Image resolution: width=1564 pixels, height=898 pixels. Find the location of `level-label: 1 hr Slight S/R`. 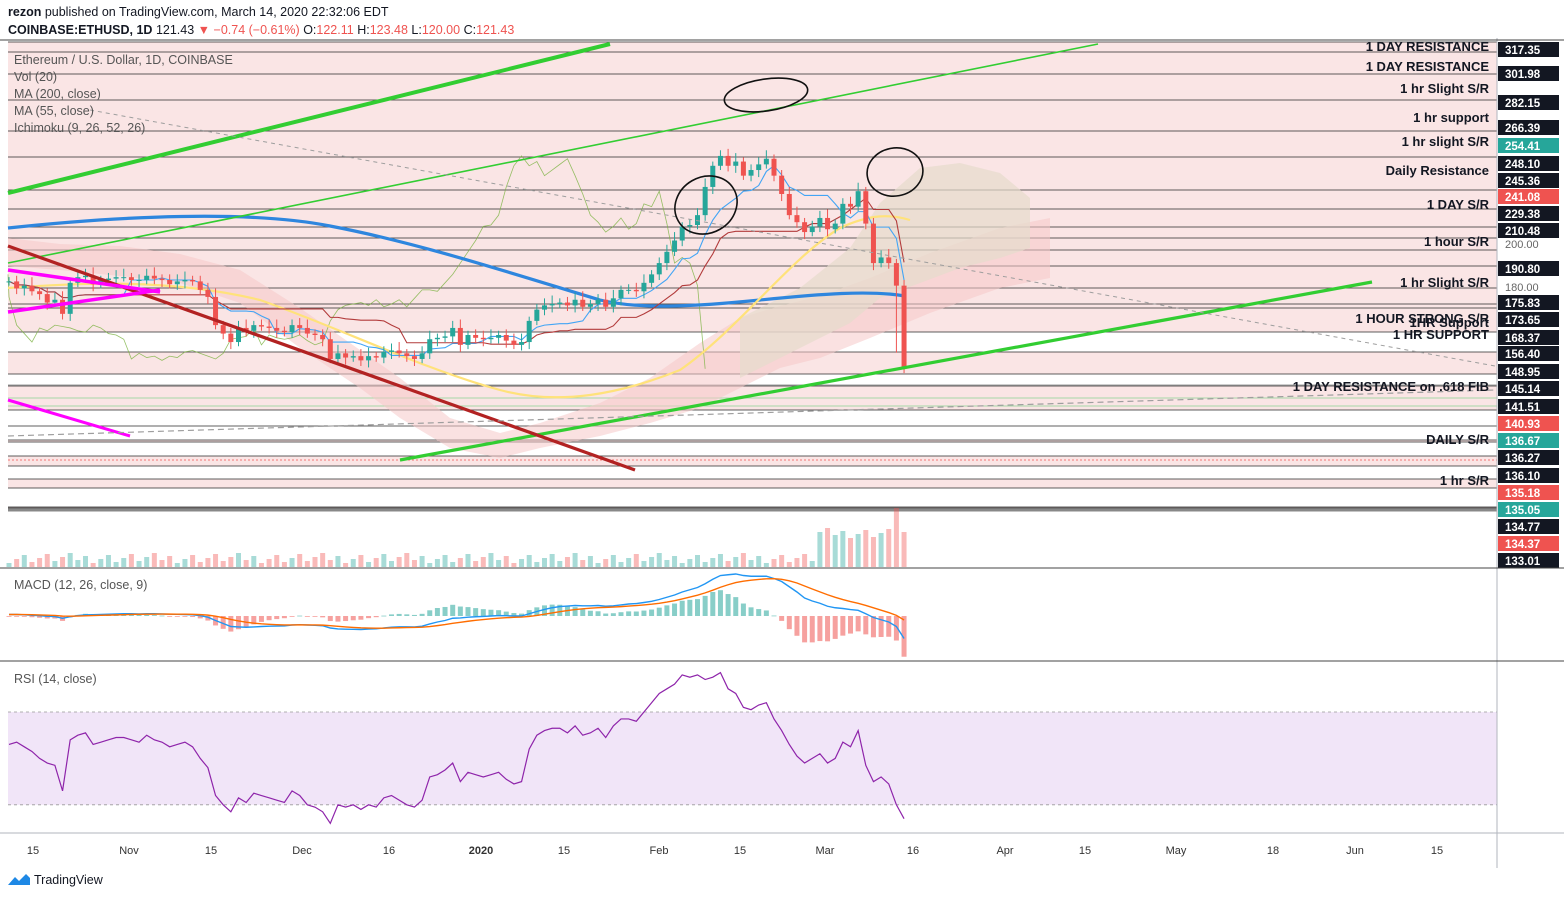

level-label: 1 hr Slight S/R is located at coordinates (1444, 88).